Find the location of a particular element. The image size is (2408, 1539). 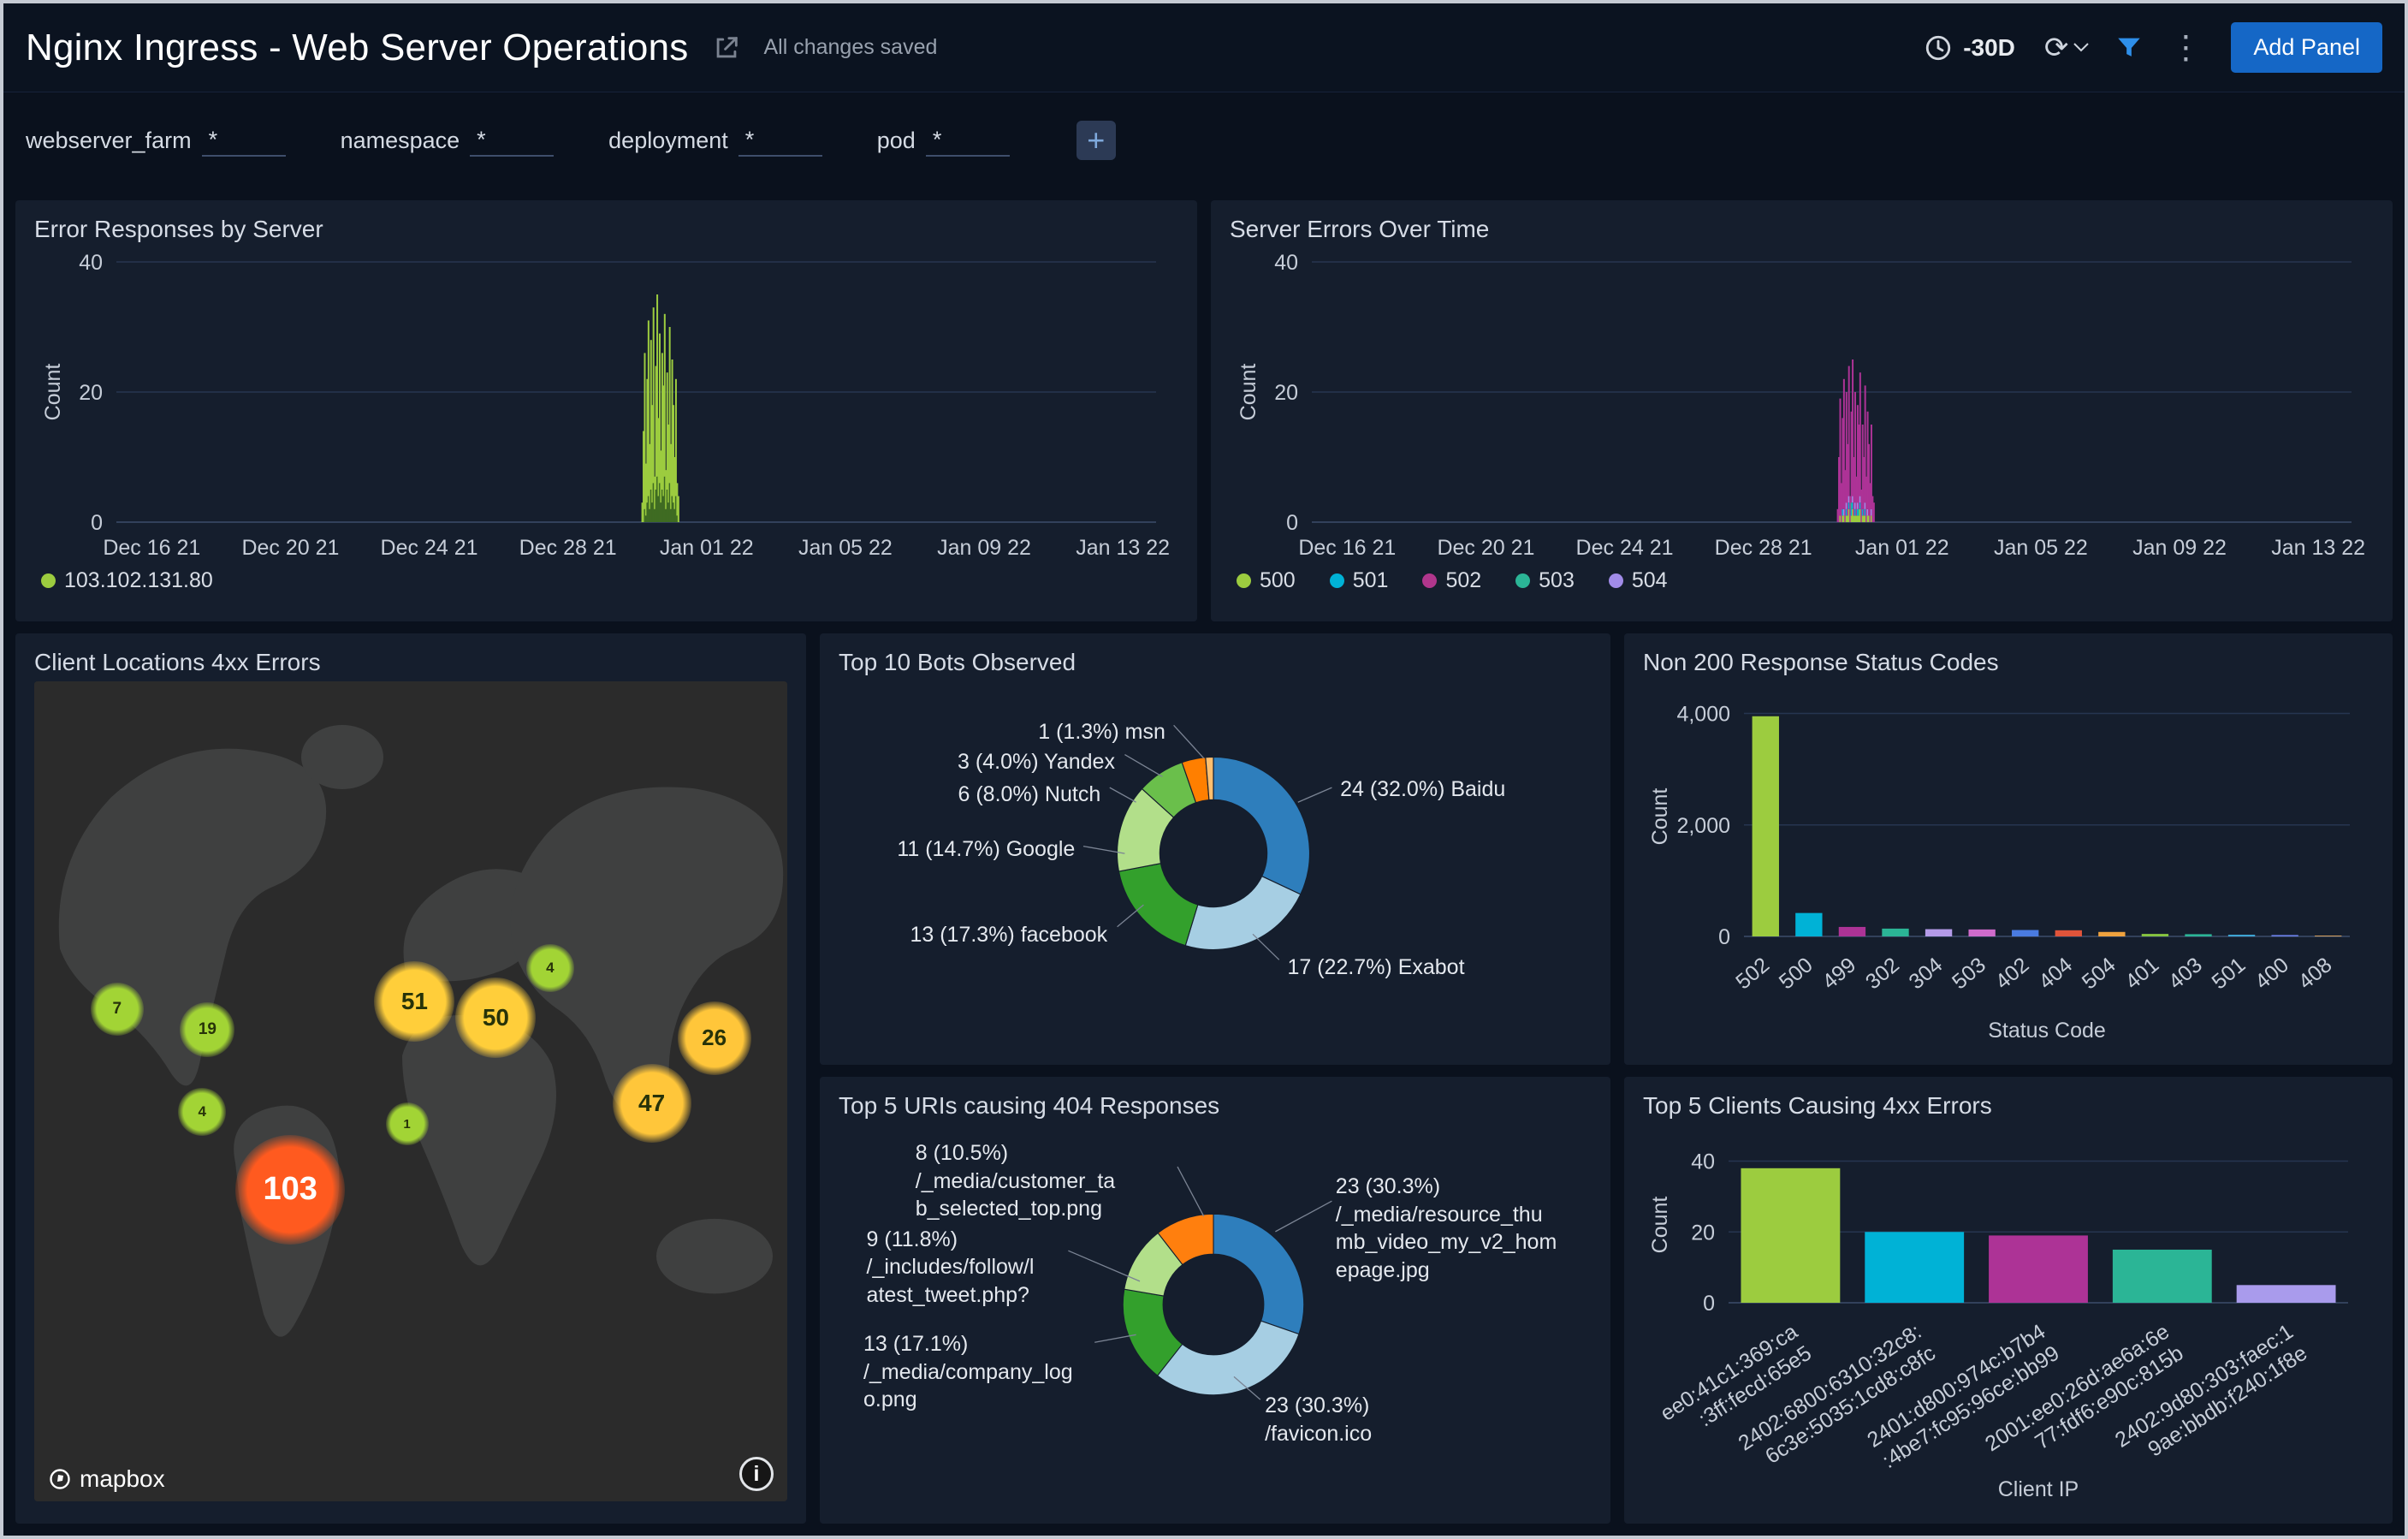

add-panel-button: Add Panel is located at coordinates (2307, 47).